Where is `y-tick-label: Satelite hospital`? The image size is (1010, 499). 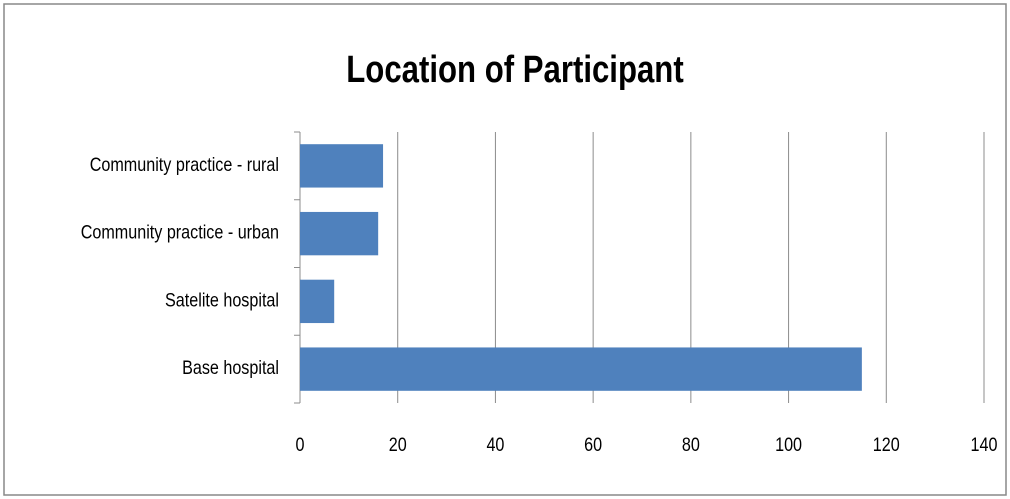
y-tick-label: Satelite hospital is located at coordinates (222, 300).